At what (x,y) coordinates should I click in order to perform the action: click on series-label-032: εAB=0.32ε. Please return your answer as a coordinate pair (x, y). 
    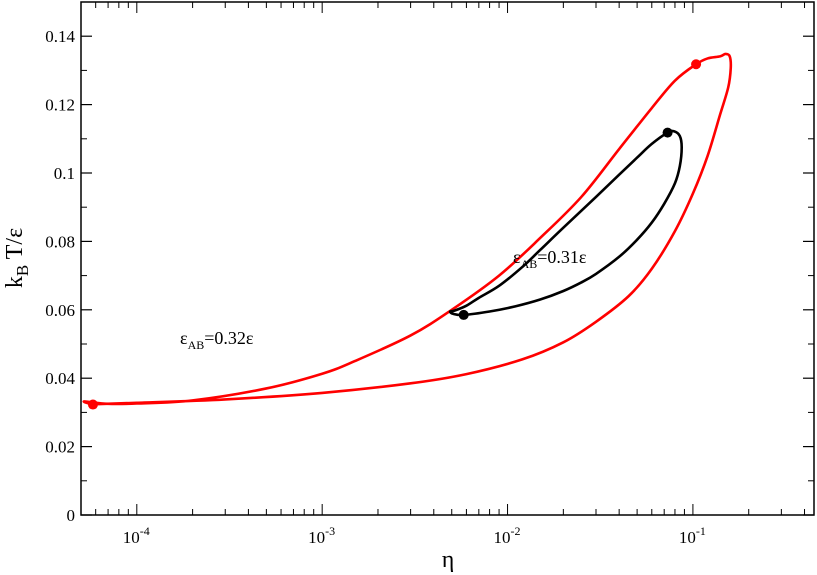
    Looking at the image, I should click on (217, 340).